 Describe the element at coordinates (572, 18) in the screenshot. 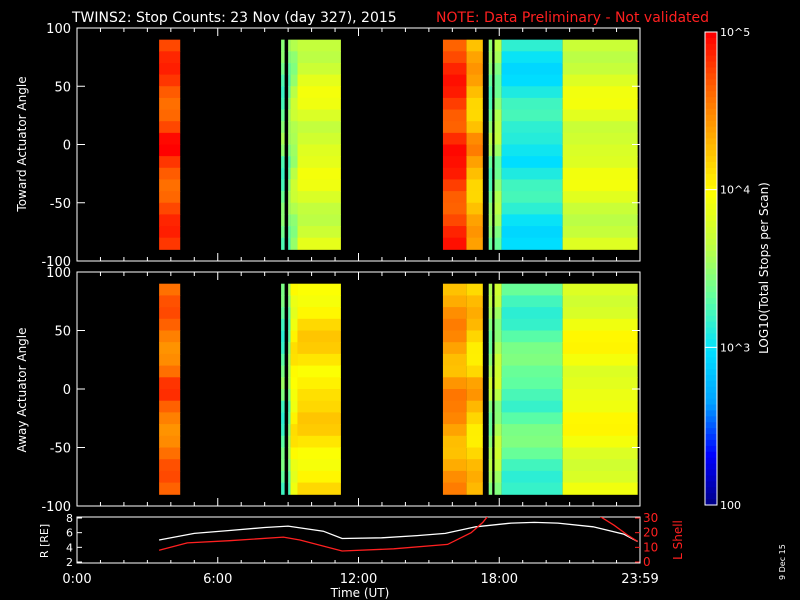

I see `preliminary-note: NOTE: Data Preliminary - Not validated` at that location.